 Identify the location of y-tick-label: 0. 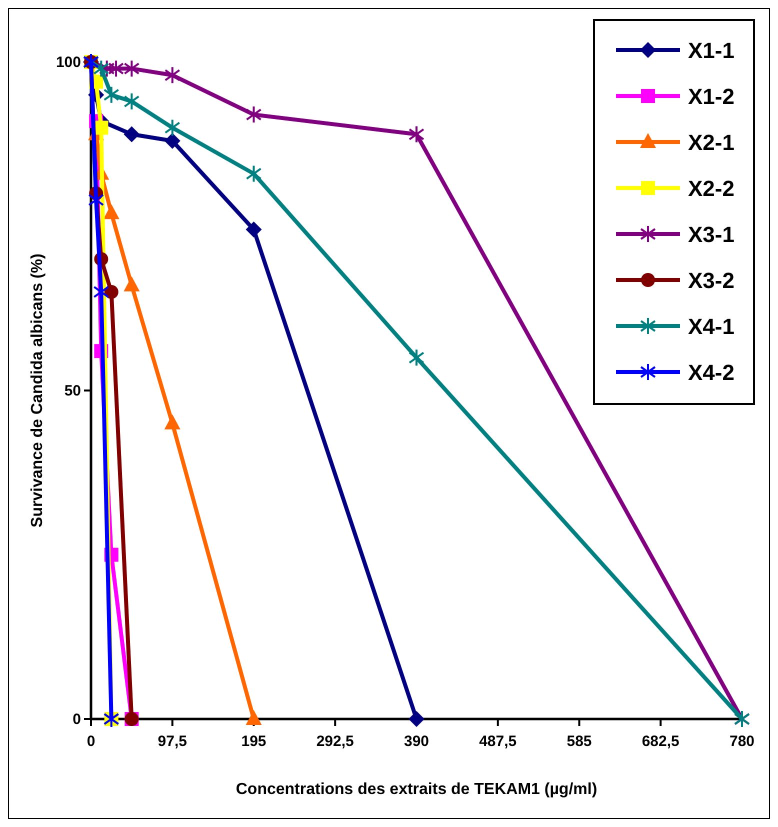
(76, 719).